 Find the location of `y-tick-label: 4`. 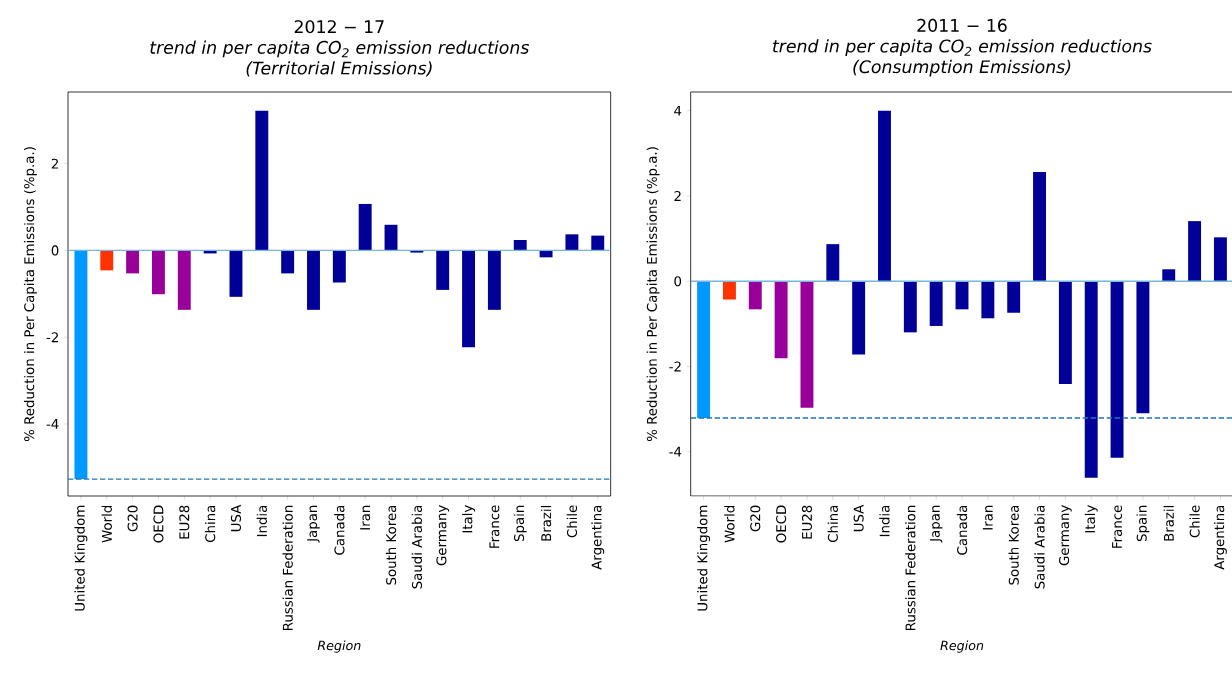

y-tick-label: 4 is located at coordinates (678, 110).